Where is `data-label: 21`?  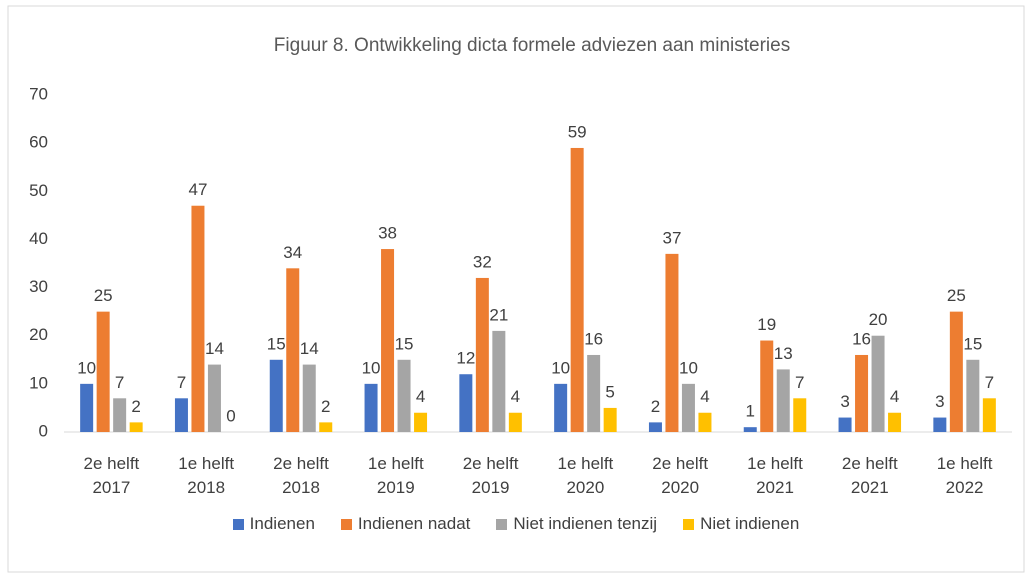 data-label: 21 is located at coordinates (498, 314).